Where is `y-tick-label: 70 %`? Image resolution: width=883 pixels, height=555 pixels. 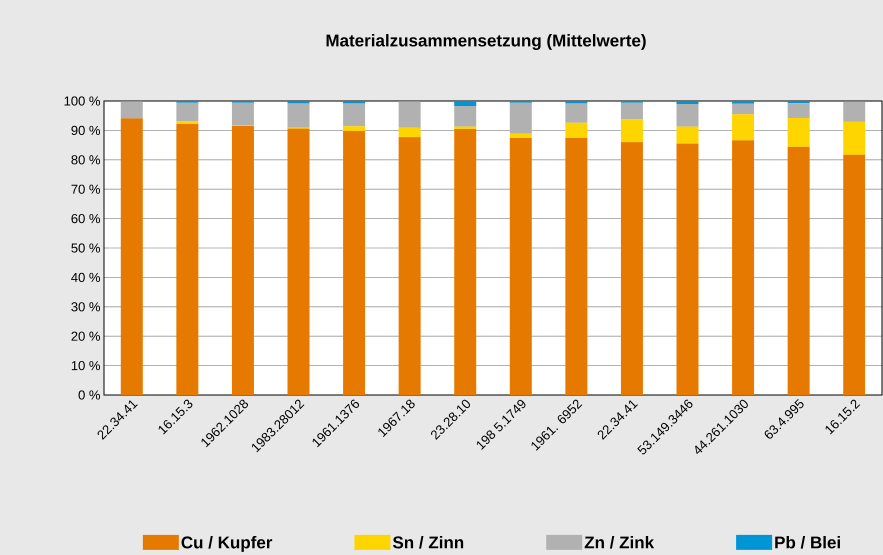 y-tick-label: 70 % is located at coordinates (86, 189).